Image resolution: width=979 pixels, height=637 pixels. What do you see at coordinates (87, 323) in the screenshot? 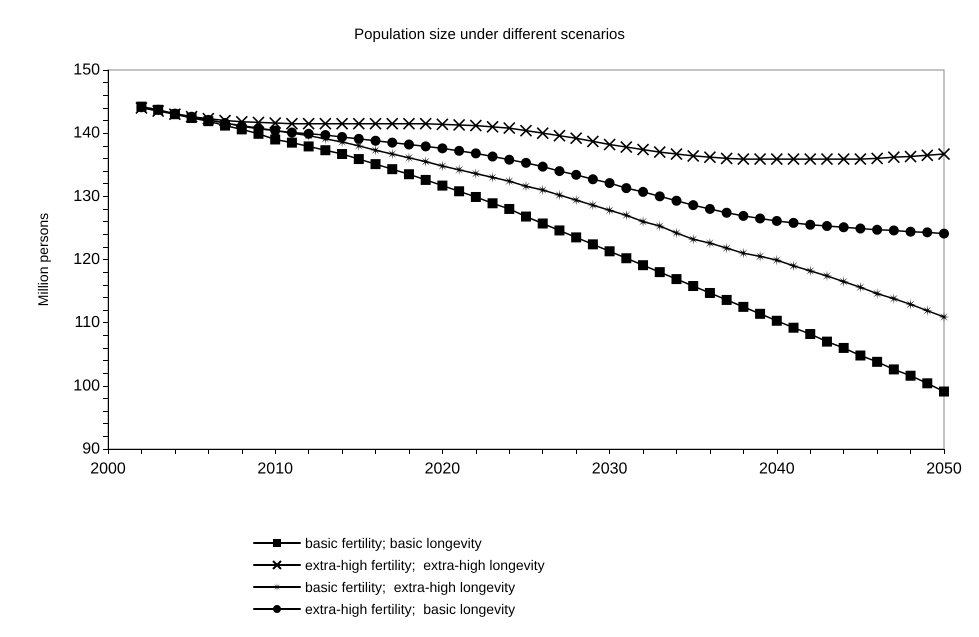
I see `y-tick-label: 110` at bounding box center [87, 323].